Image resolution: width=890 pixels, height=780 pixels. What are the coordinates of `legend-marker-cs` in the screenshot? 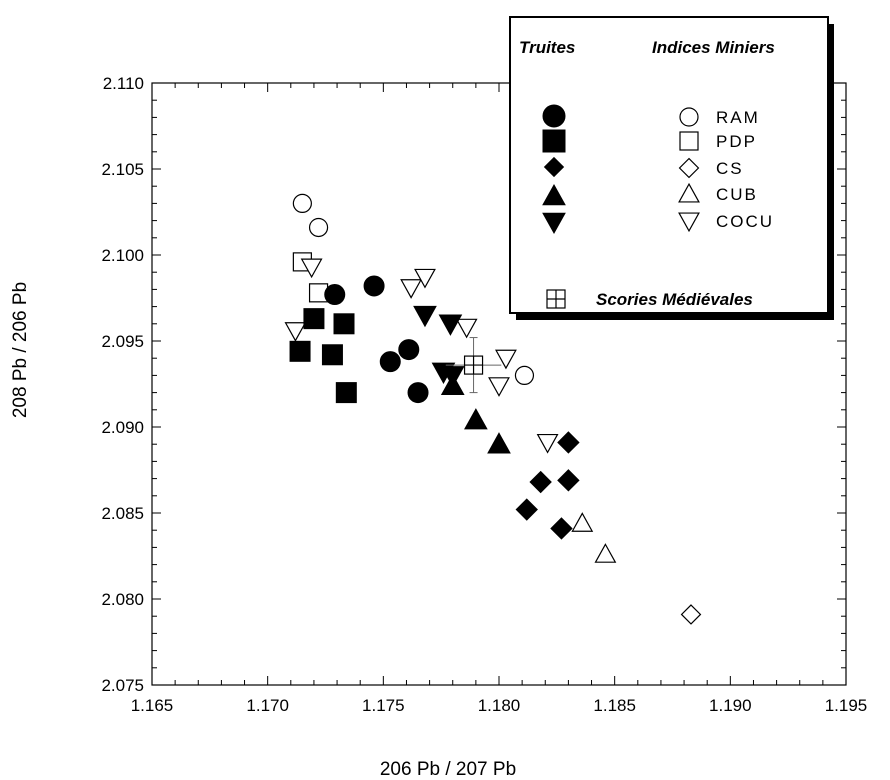 It's located at (689, 168).